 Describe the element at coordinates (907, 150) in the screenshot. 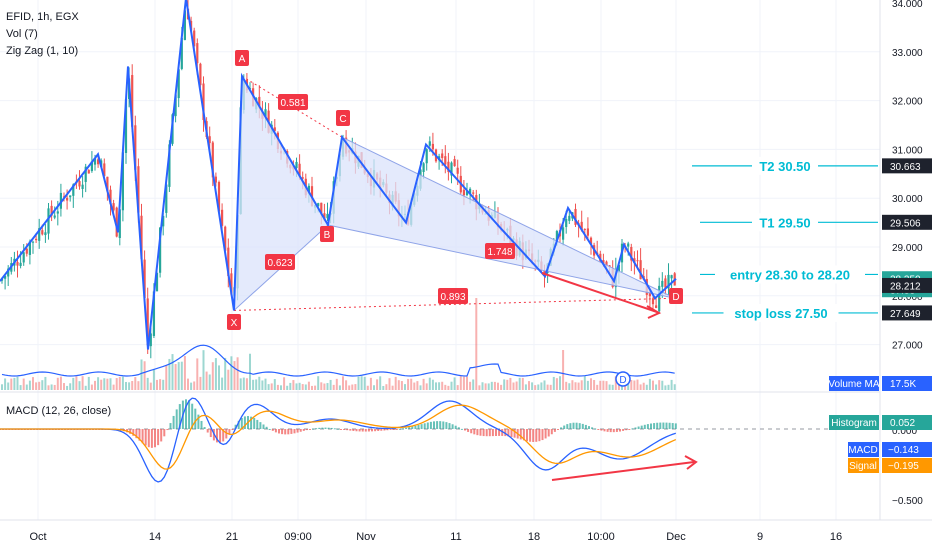

I see `price-tick-label: 31.000` at that location.